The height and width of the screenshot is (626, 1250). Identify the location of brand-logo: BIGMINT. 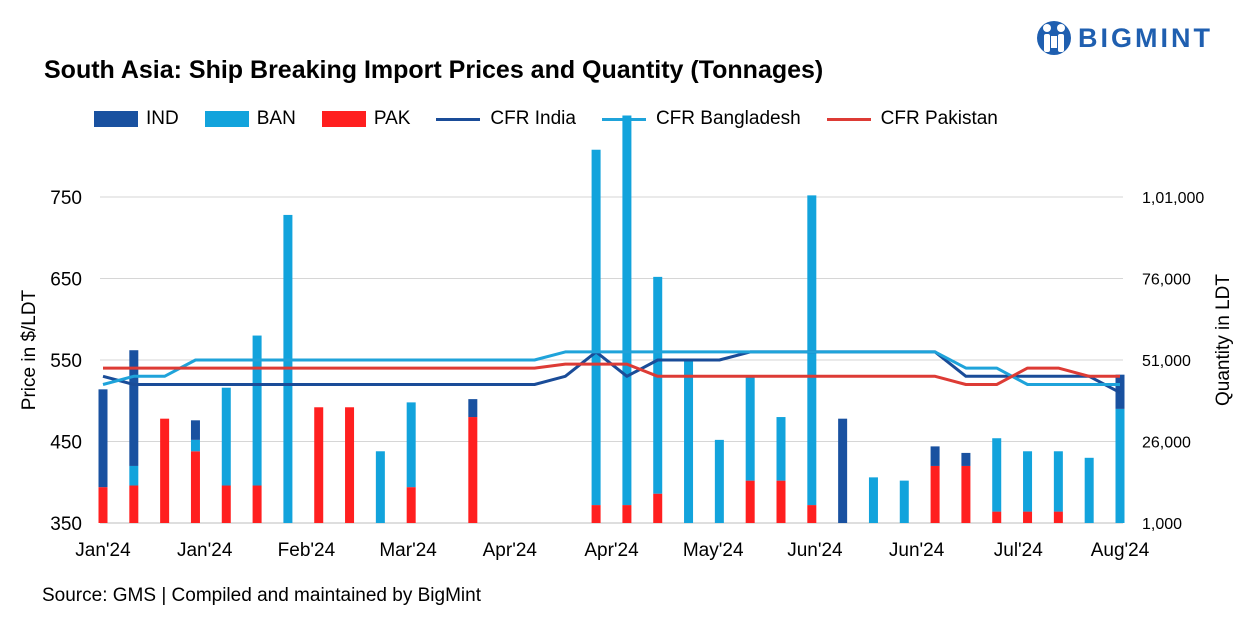
(1124, 38).